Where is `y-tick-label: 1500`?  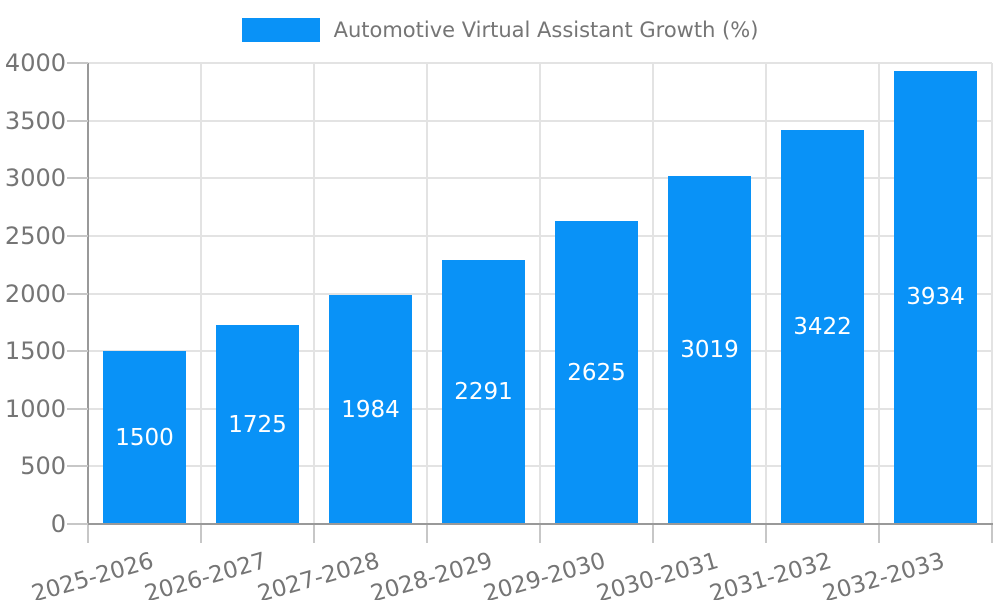 y-tick-label: 1500 is located at coordinates (35, 351).